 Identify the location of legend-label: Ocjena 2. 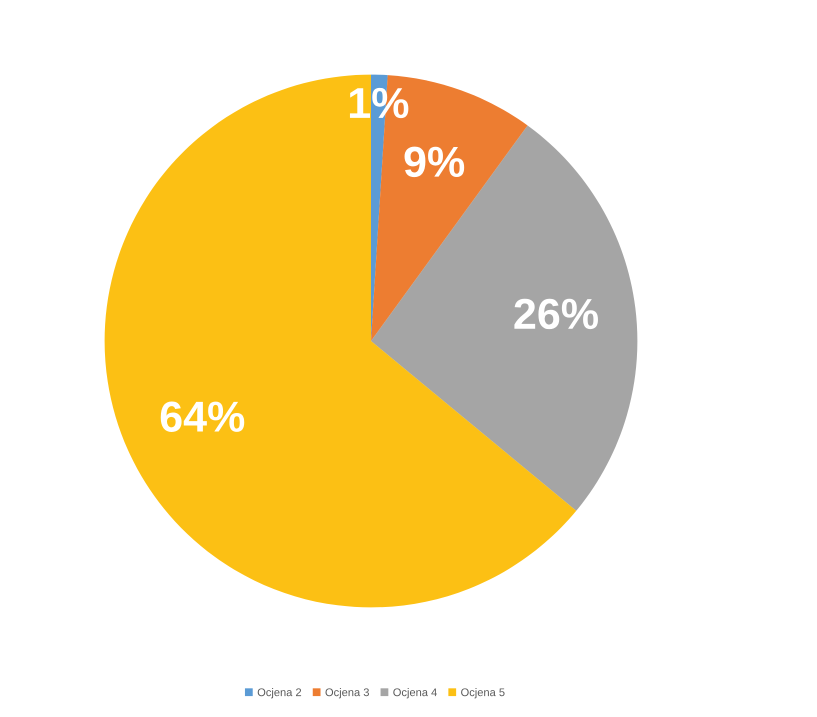
(280, 693).